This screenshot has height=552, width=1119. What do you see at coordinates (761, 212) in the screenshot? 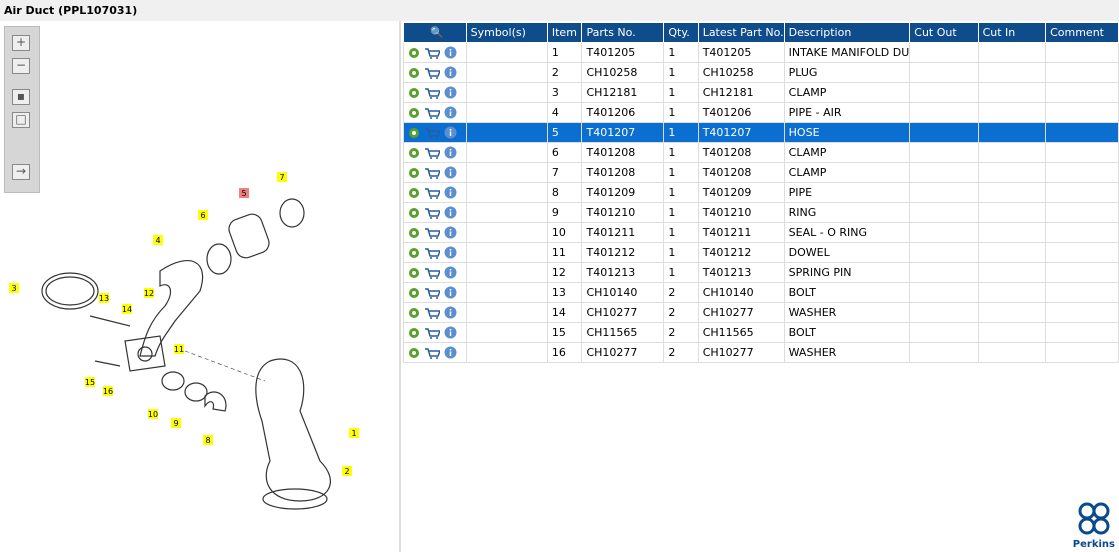
I see `table-row: 9 T401210 1 T401210 RING` at bounding box center [761, 212].